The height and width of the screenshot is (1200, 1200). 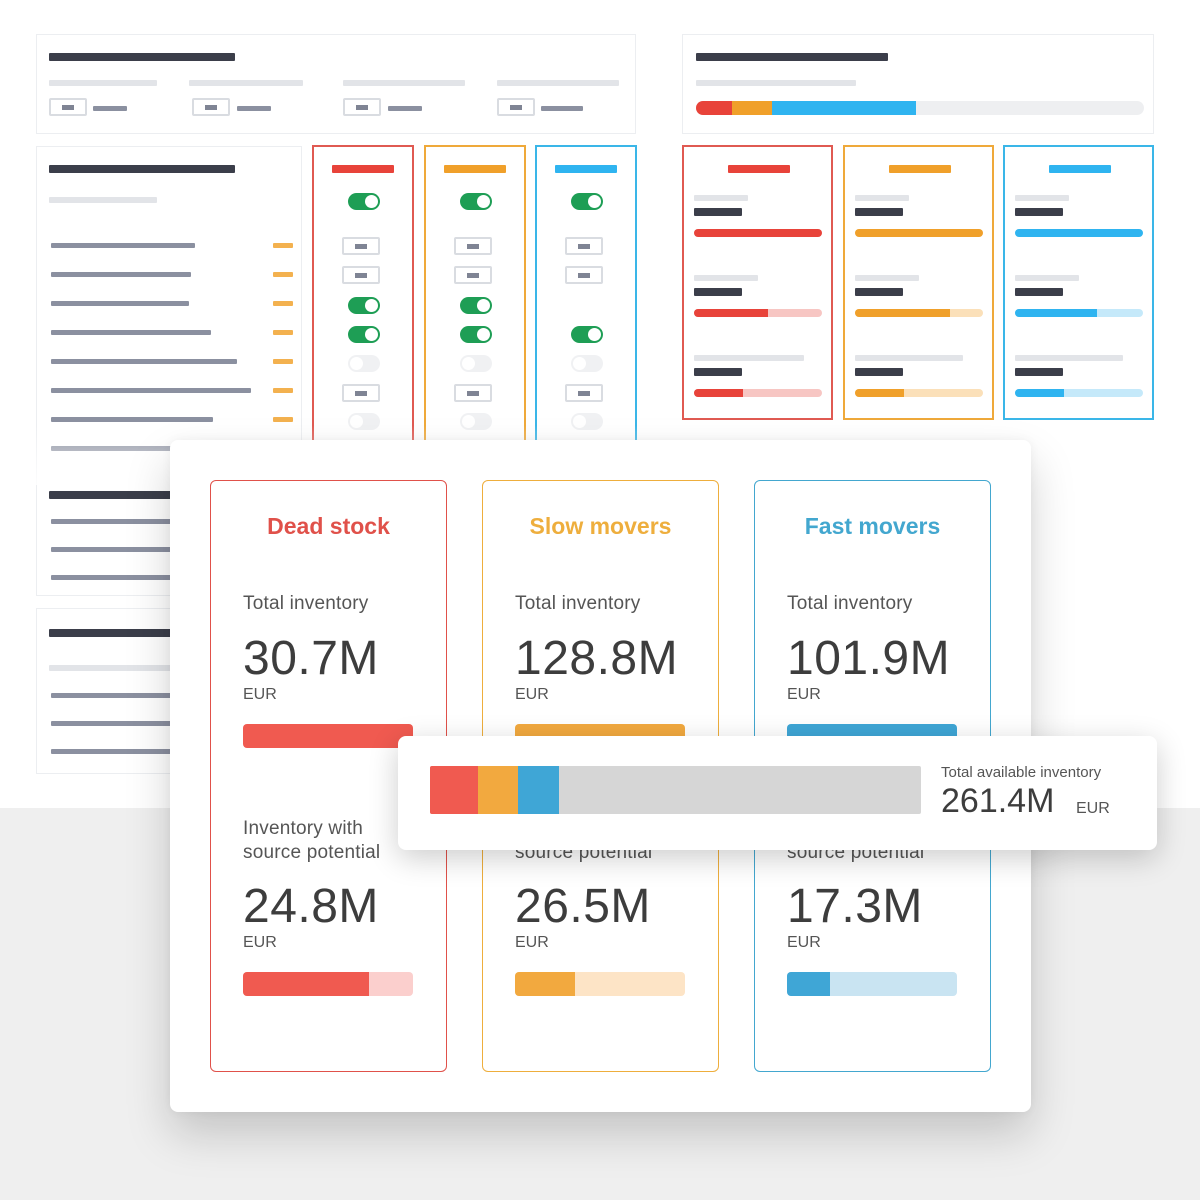 I want to click on skeleton-progress-column-orange, so click(x=918, y=282).